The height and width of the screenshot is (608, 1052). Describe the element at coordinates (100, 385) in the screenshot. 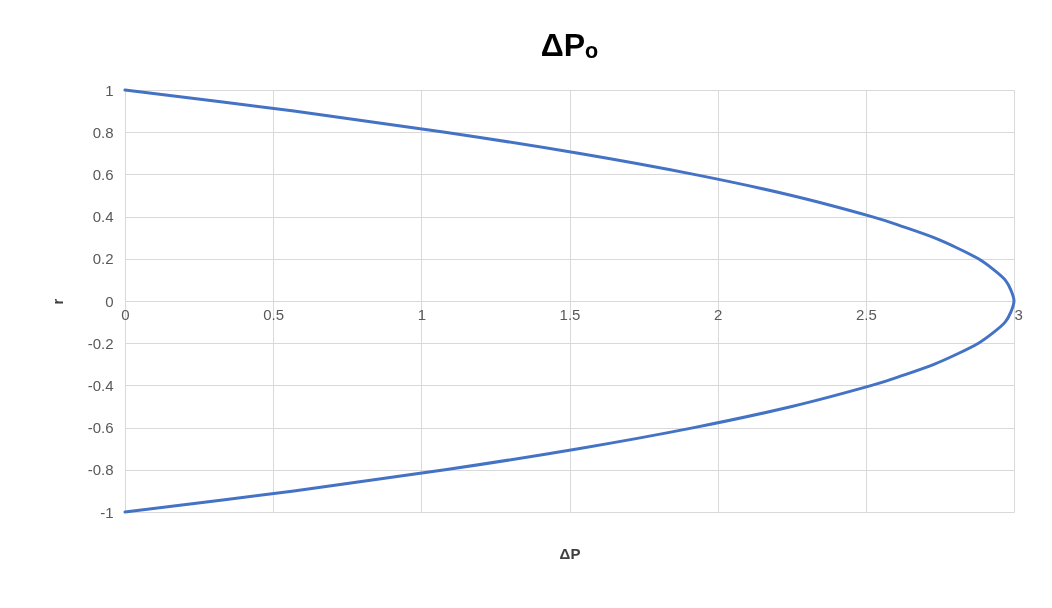

I see `y-tick-label: -0.4` at that location.